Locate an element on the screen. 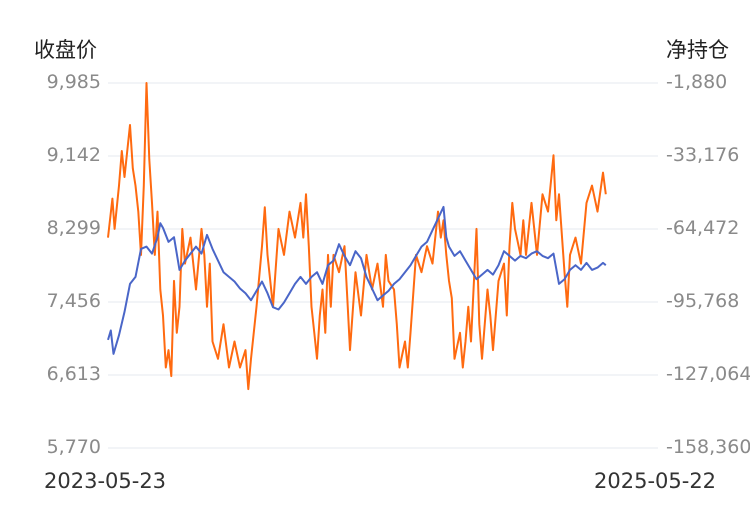 The image size is (750, 510). left-tick-label: 9,985 is located at coordinates (73, 82).